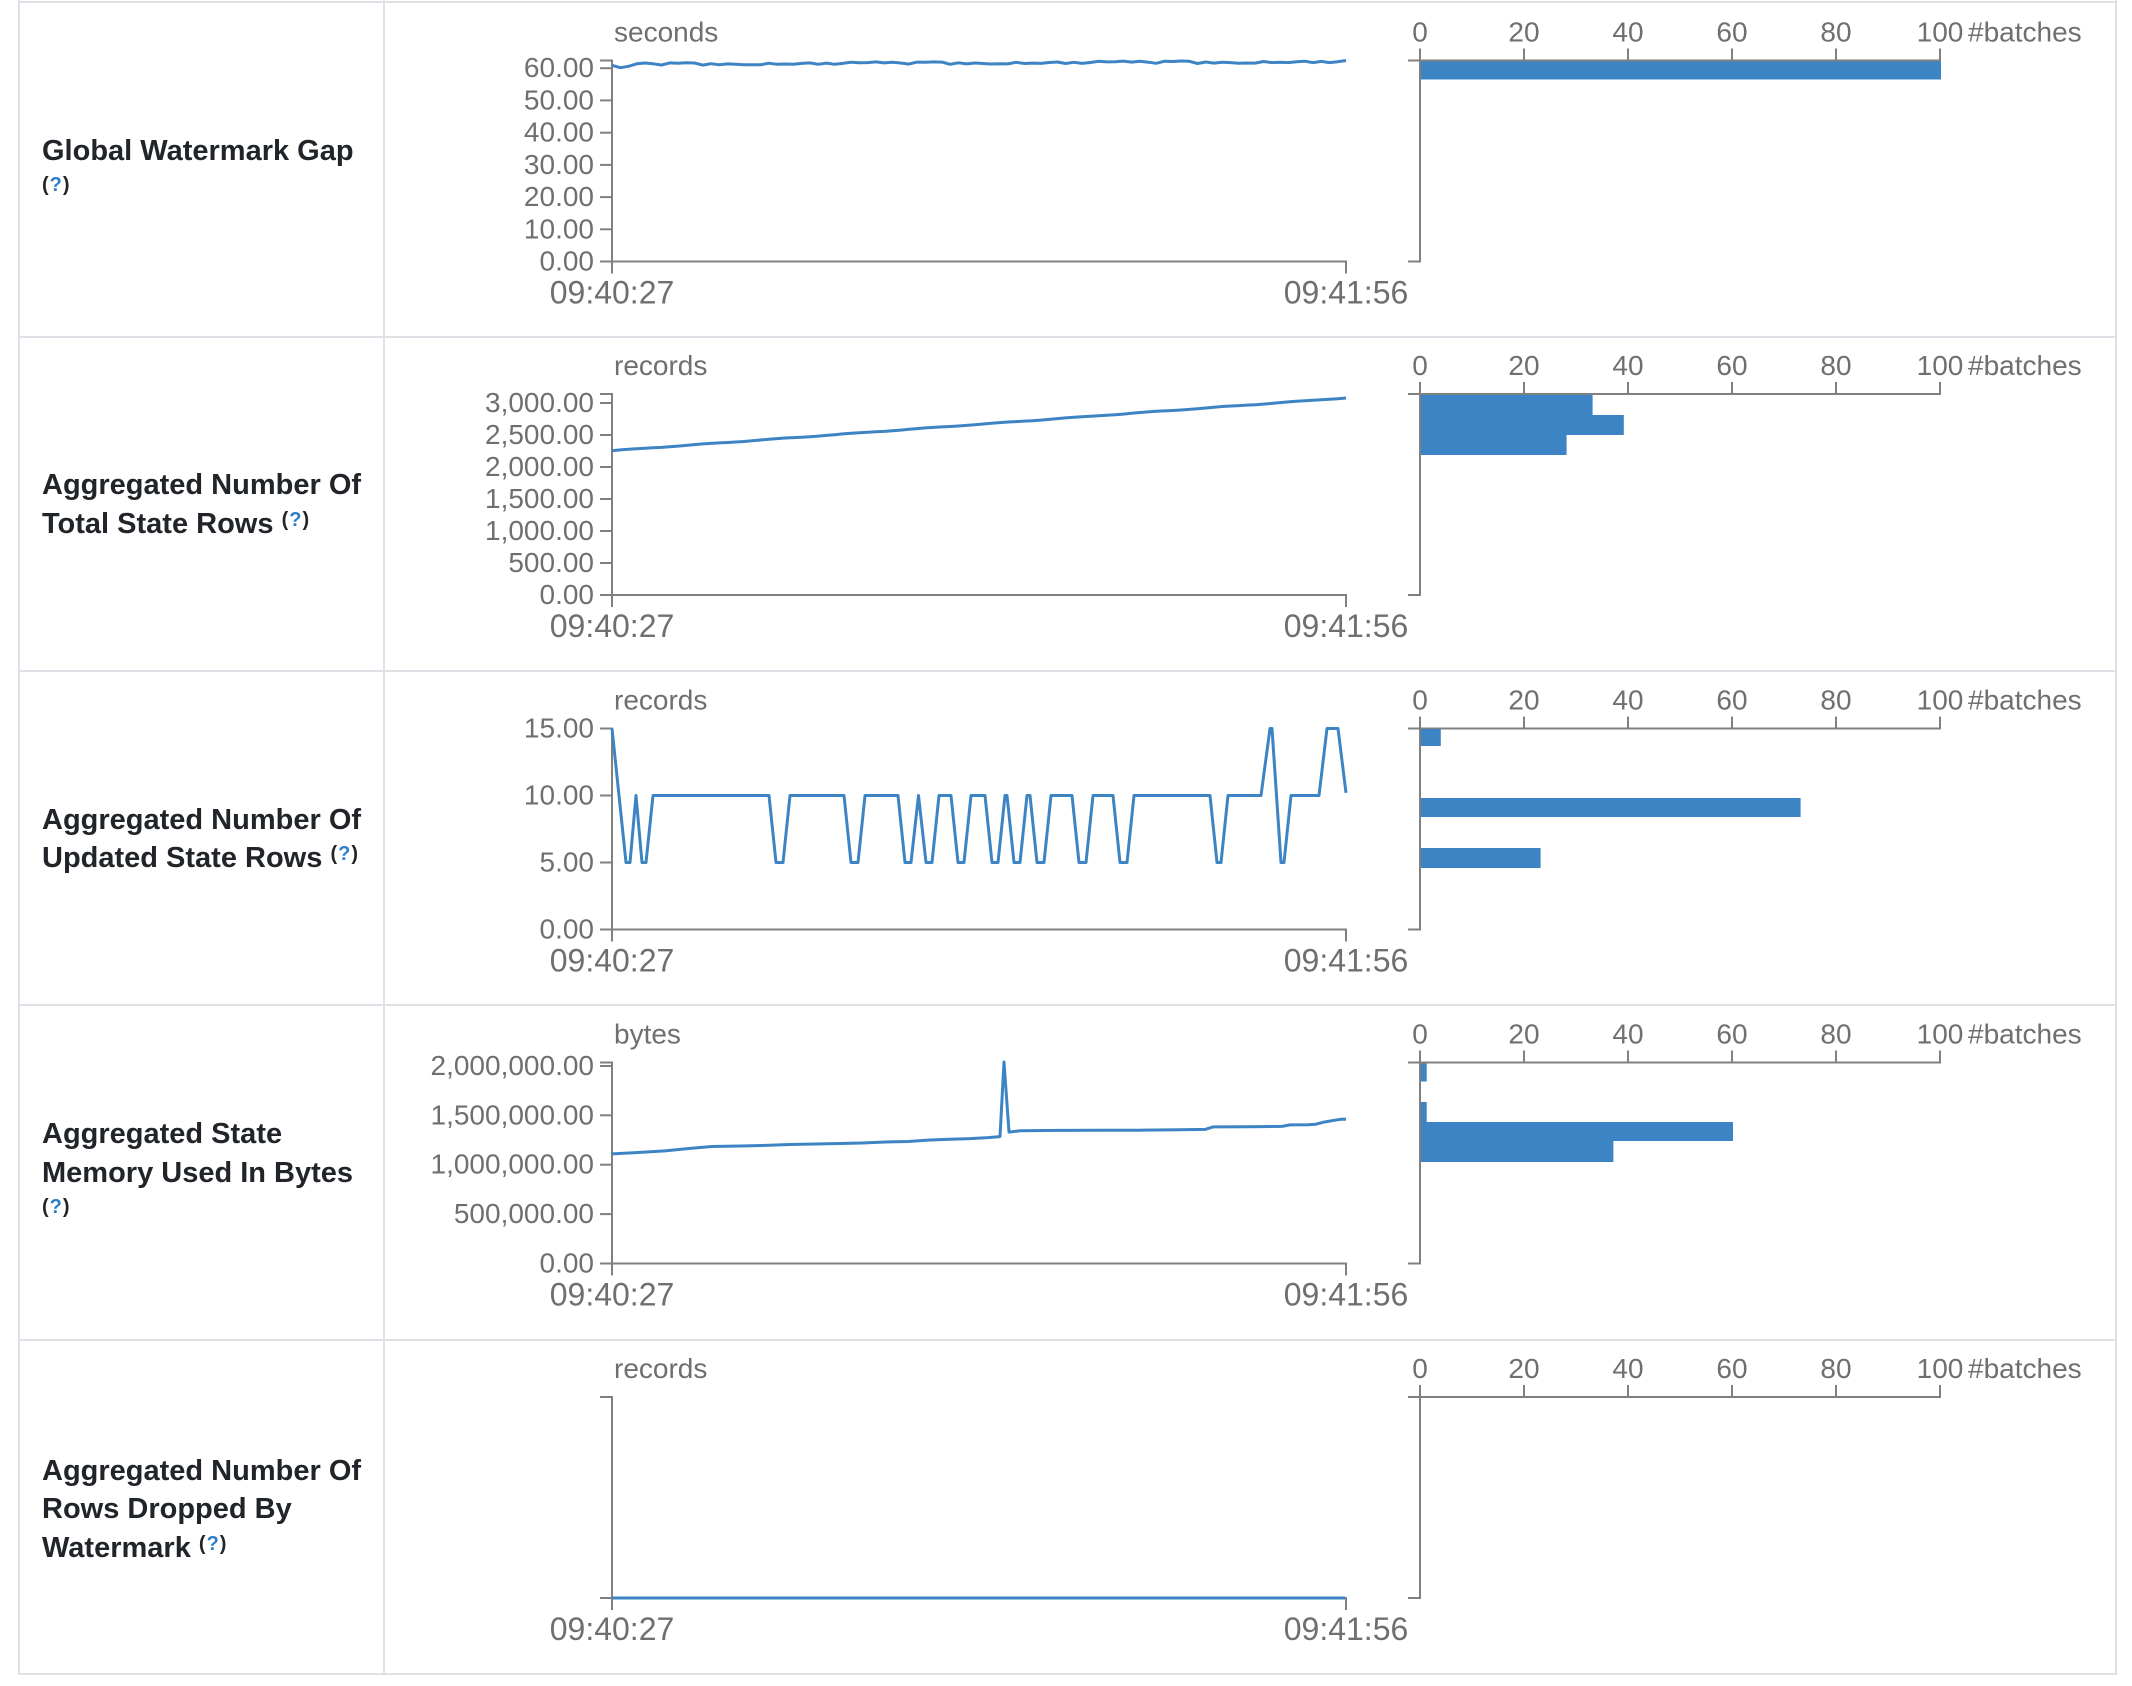  What do you see at coordinates (559, 99) in the screenshot?
I see `svg-text: 50.00` at bounding box center [559, 99].